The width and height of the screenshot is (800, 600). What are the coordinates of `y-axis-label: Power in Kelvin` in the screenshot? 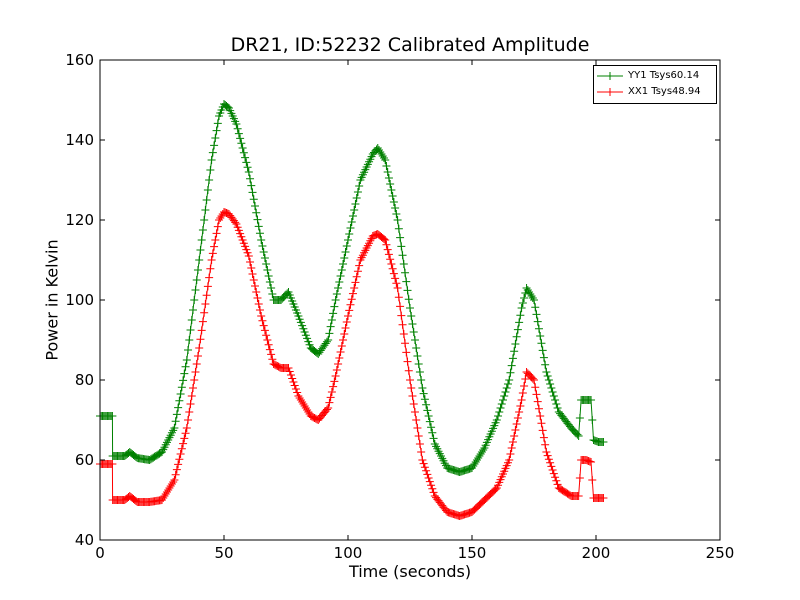 It's located at (52, 300).